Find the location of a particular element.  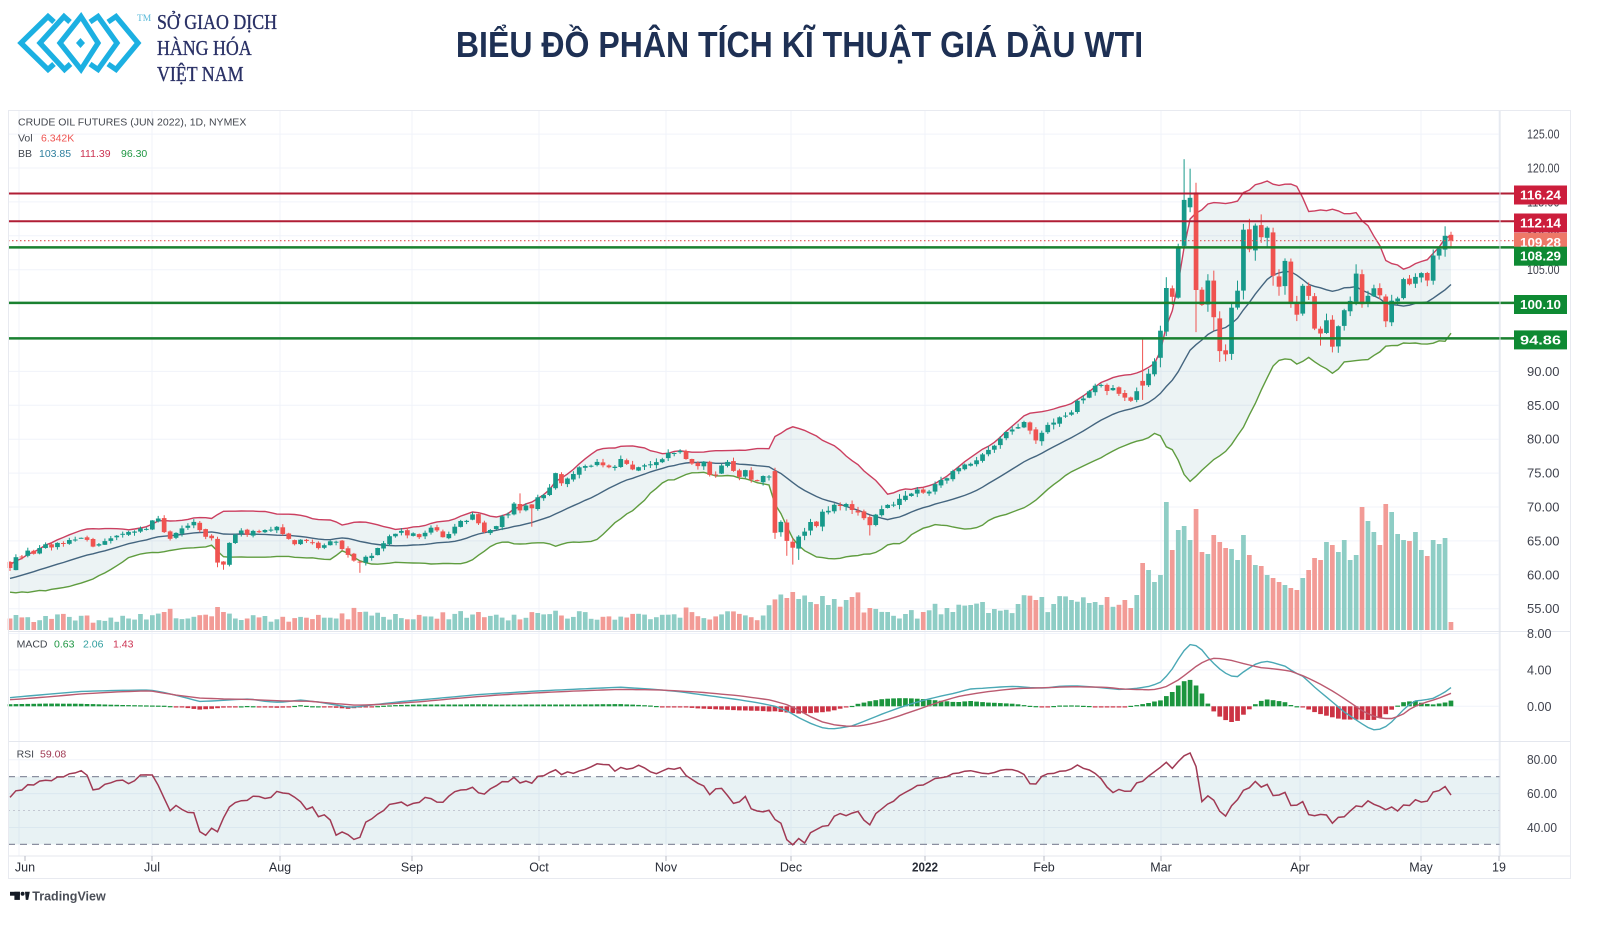

svg-text: BB is located at coordinates (25, 154).